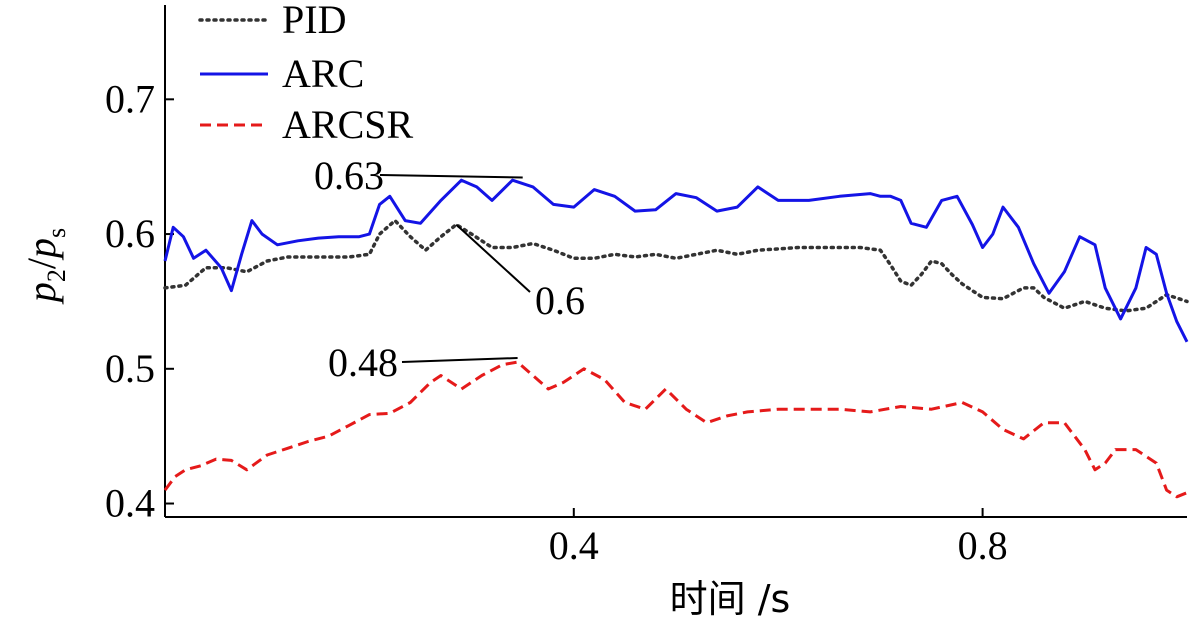 Image resolution: width=1200 pixels, height=626 pixels. Describe the element at coordinates (130, 233) in the screenshot. I see `y-tick-label: 0.6` at that location.